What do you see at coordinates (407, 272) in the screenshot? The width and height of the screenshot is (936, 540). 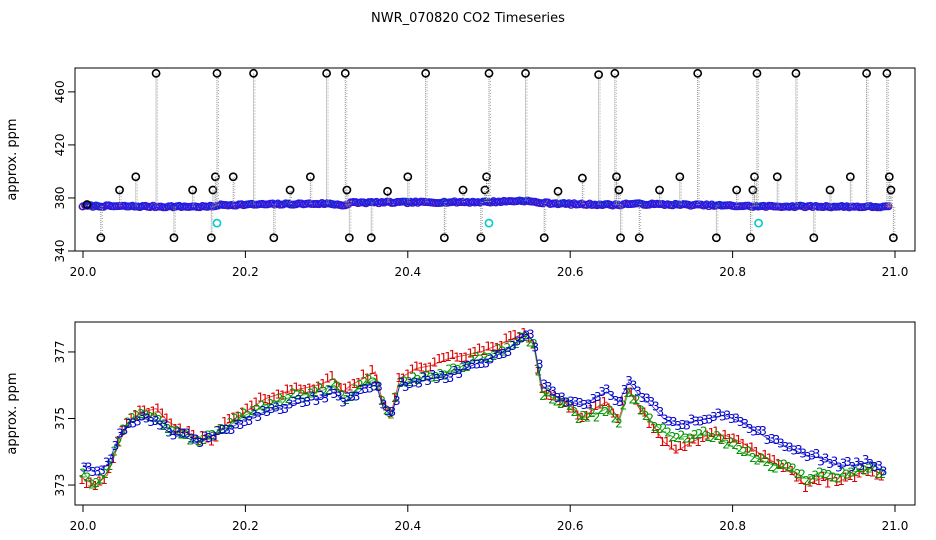 I see `x-tick-label: 20.4` at bounding box center [407, 272].